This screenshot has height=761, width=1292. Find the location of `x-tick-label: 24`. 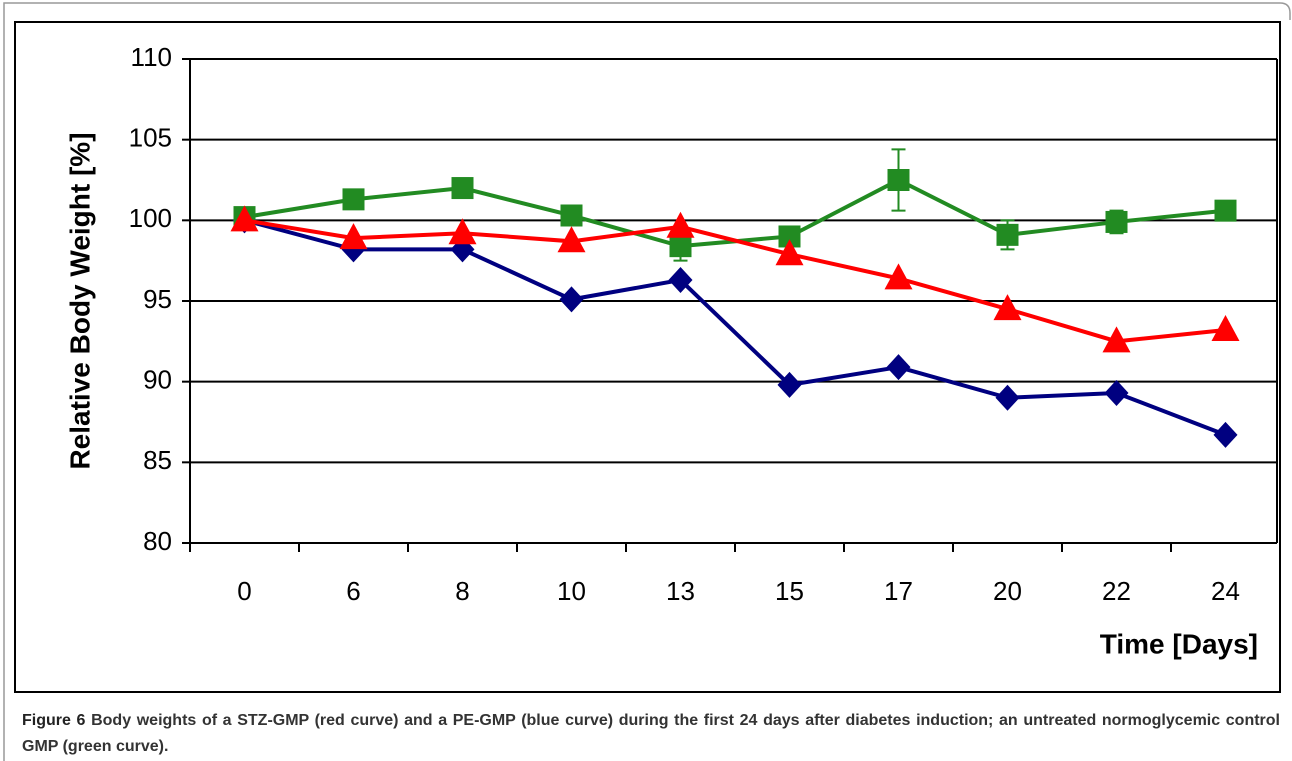

x-tick-label: 24 is located at coordinates (1225, 591).